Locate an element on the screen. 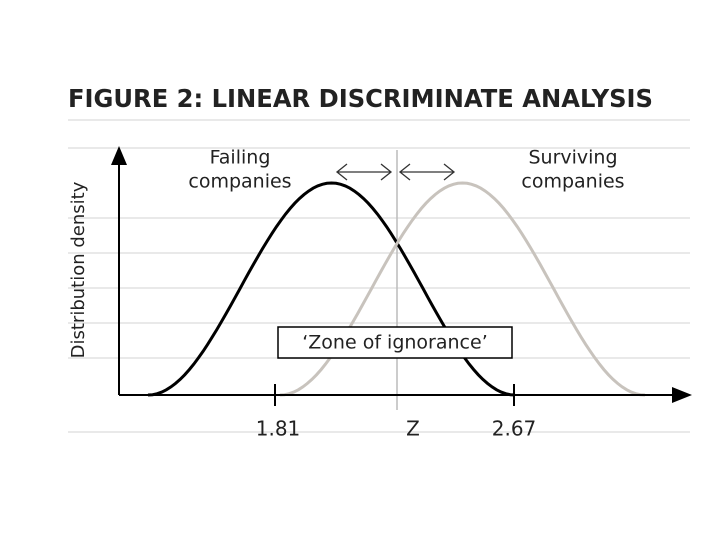 Image resolution: width=720 pixels, height=540 pixels. title: FIGURE 2: LINEAR DISCRIMINATE ANALYSIS is located at coordinates (360, 98).